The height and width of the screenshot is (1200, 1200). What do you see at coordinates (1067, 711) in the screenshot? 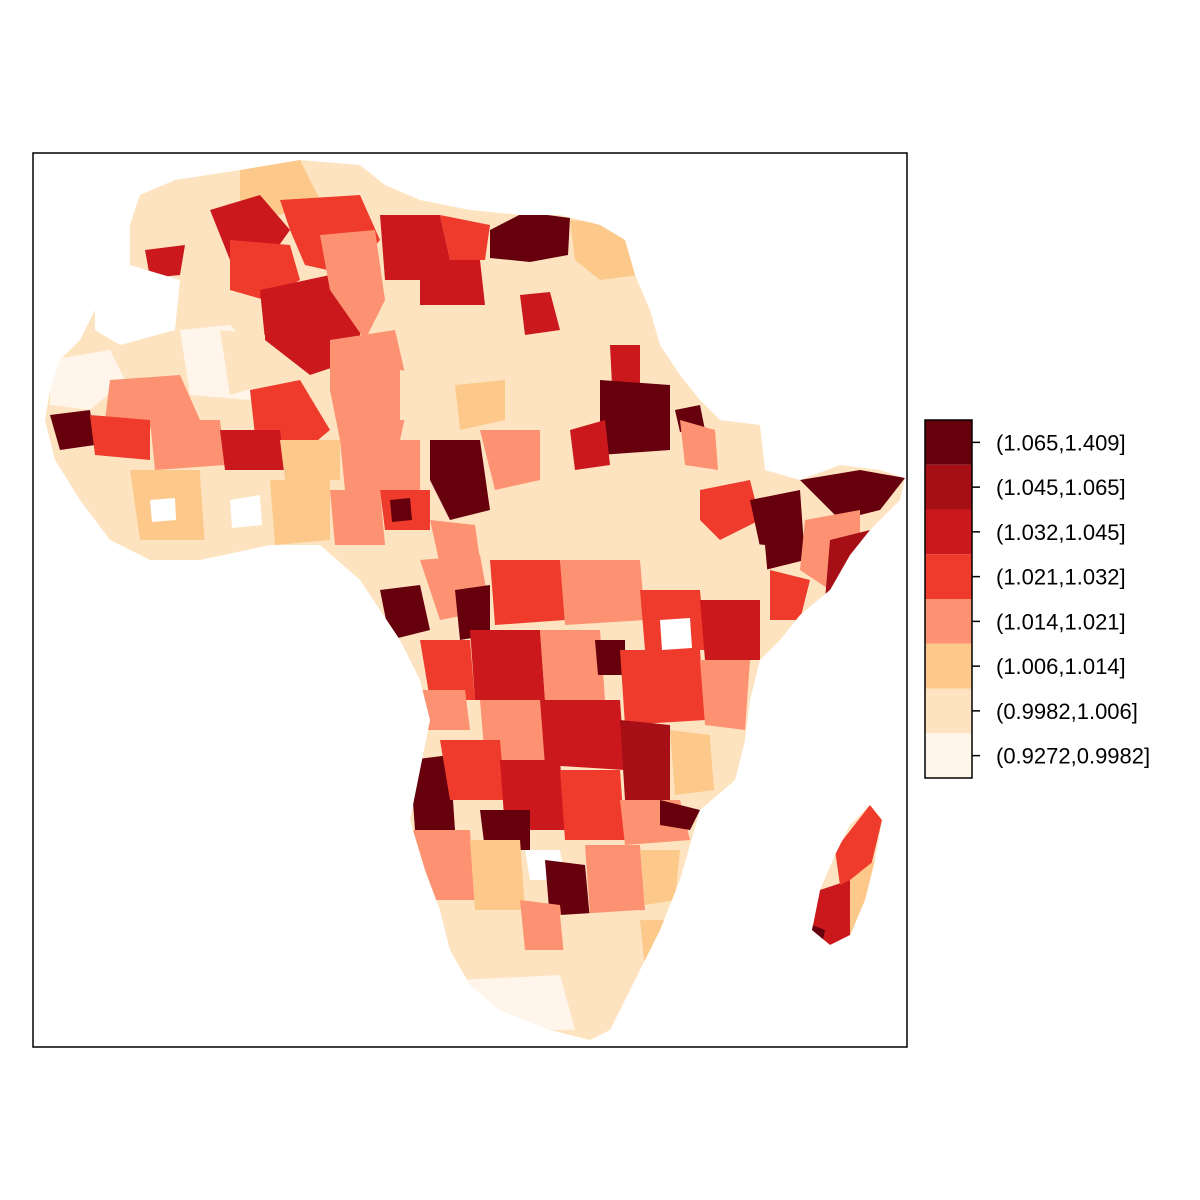
I see `legend-label: (0.9982,1.006]` at bounding box center [1067, 711].